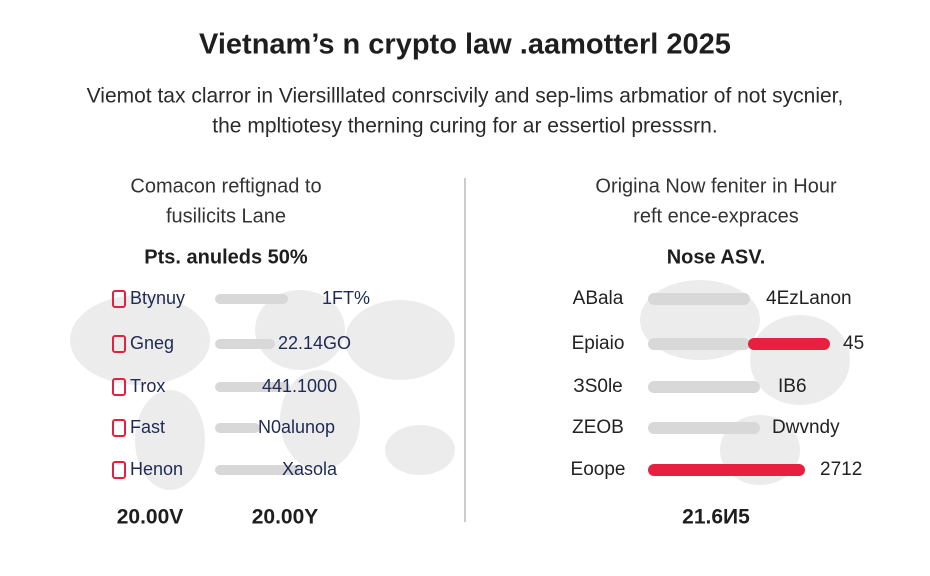 This screenshot has height=576, width=930. Describe the element at coordinates (310, 469) in the screenshot. I see `row-value: Xasola` at that location.